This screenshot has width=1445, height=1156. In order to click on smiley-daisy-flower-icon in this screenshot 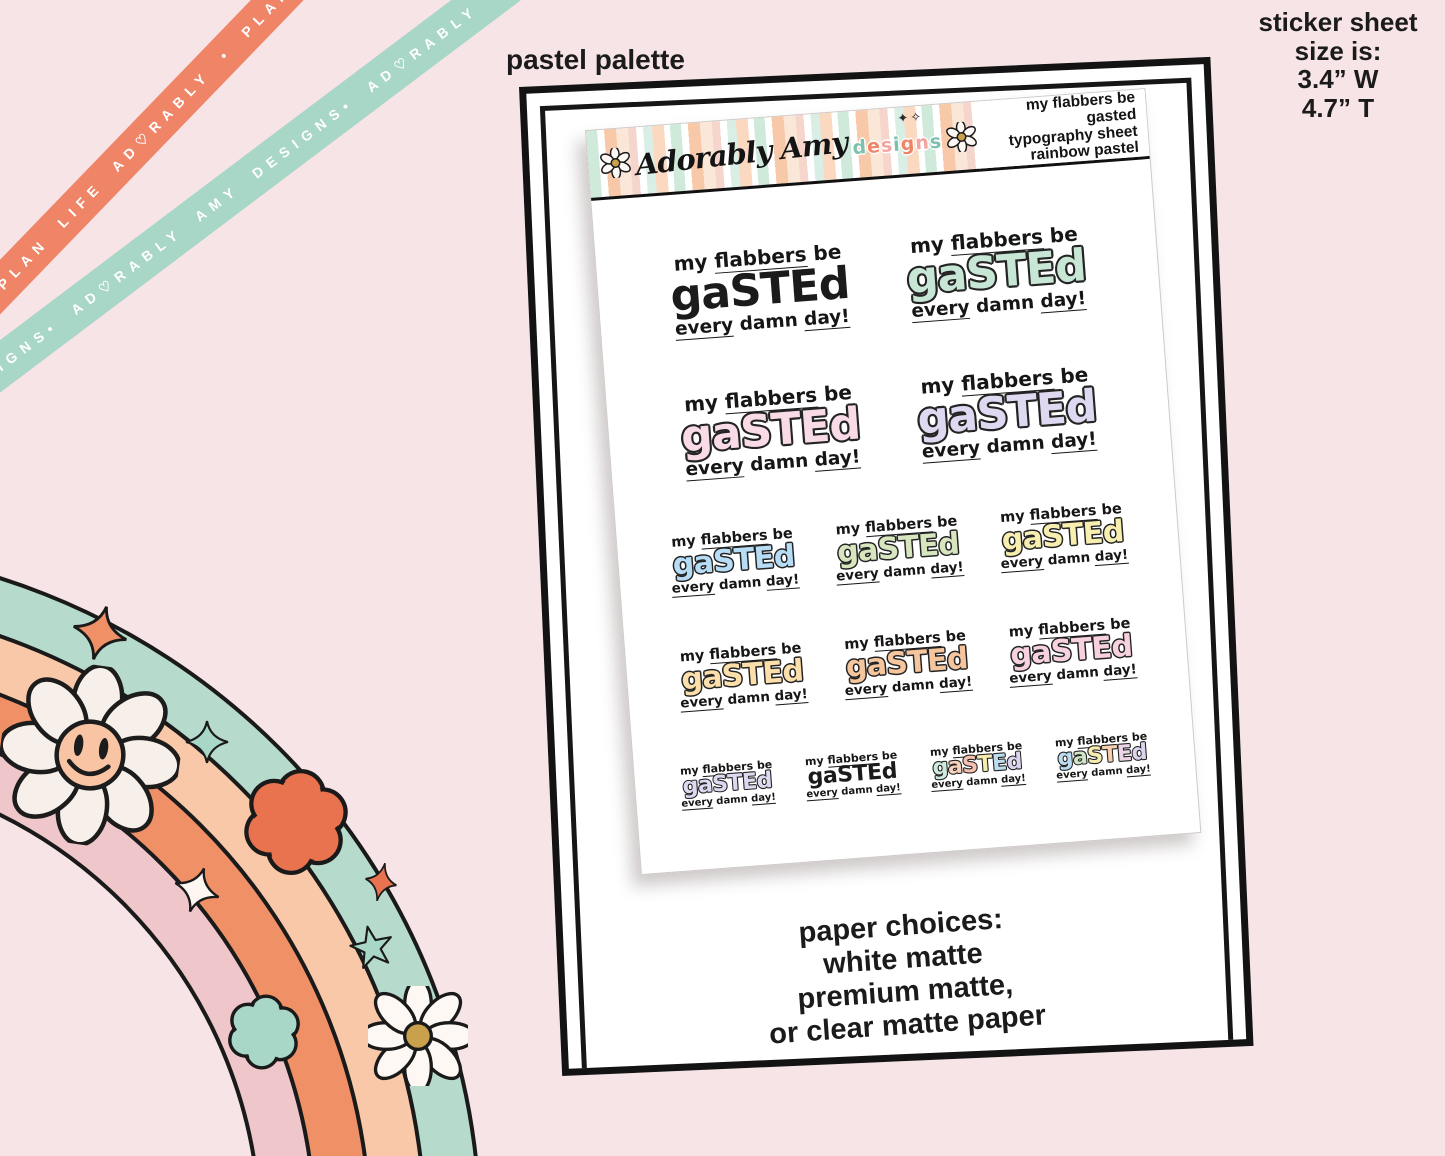, I will do `click(91, 755)`.